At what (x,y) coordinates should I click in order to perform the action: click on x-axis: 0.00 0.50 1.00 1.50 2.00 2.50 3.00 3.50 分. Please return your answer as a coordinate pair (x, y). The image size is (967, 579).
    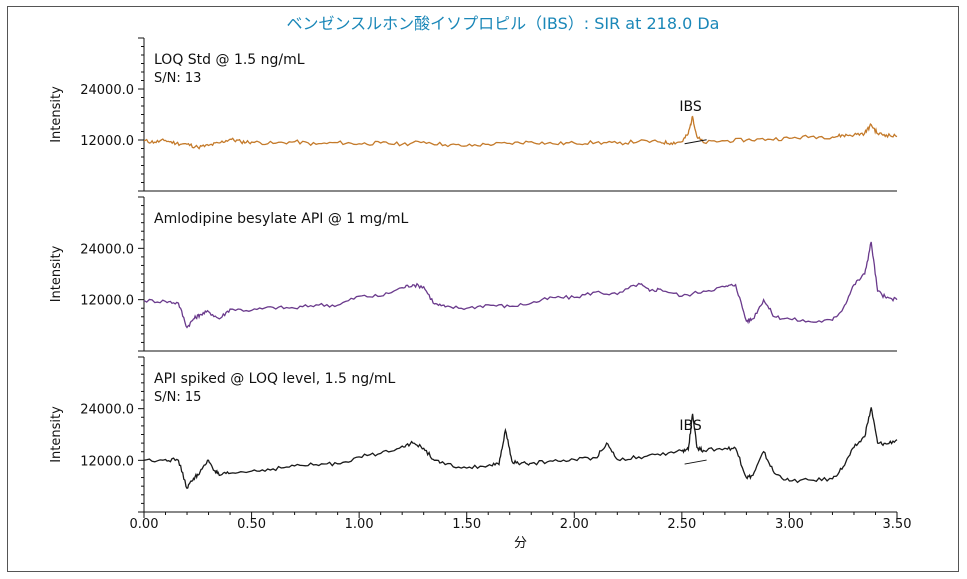
    Looking at the image, I should click on (521, 531).